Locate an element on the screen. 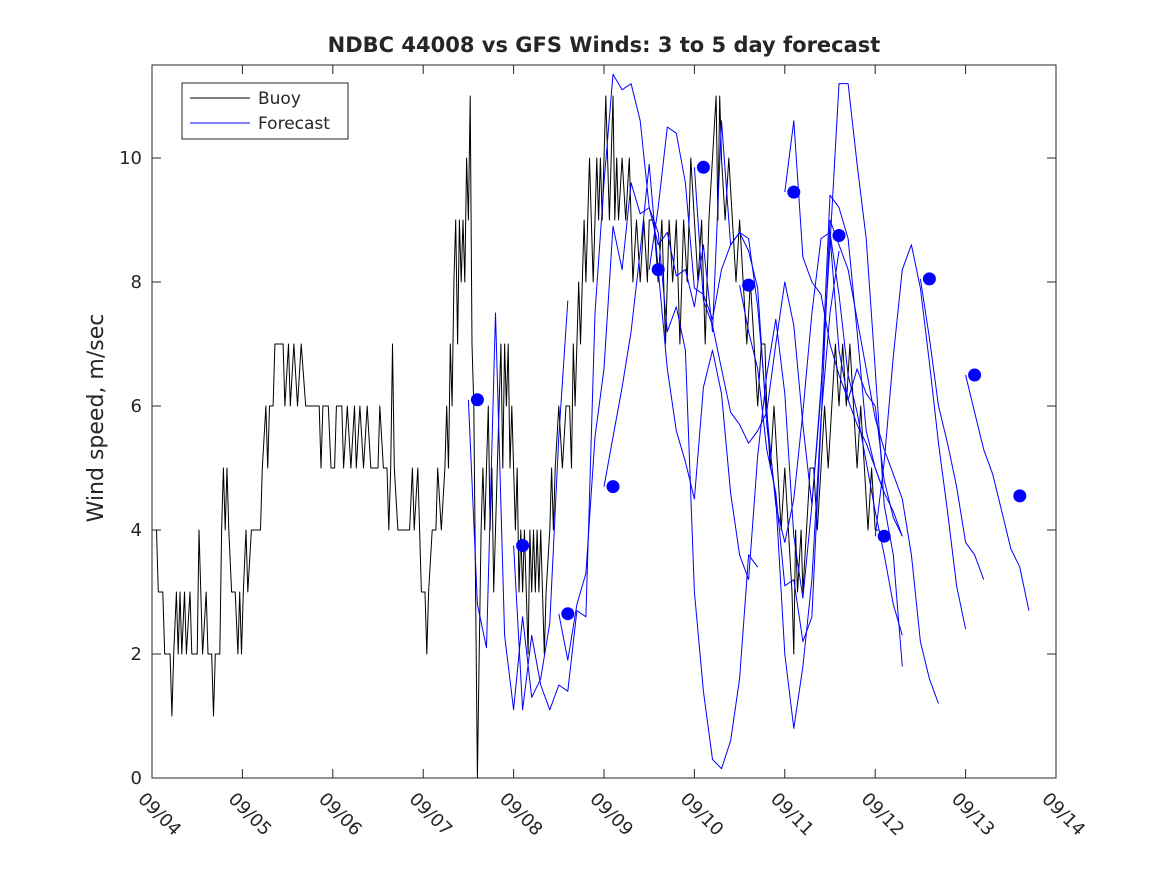 This screenshot has height=880, width=1167. y-axis-label: Wind speed, m/sec is located at coordinates (96, 418).